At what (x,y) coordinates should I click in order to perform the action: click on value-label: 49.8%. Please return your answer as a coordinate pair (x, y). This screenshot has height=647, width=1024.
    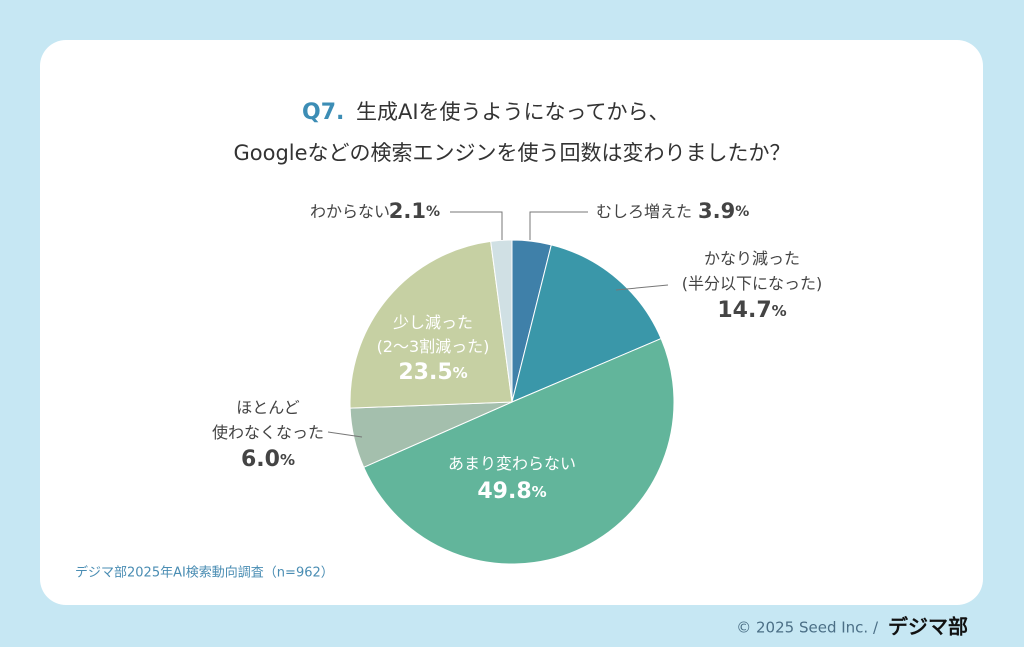
    Looking at the image, I should click on (511, 491).